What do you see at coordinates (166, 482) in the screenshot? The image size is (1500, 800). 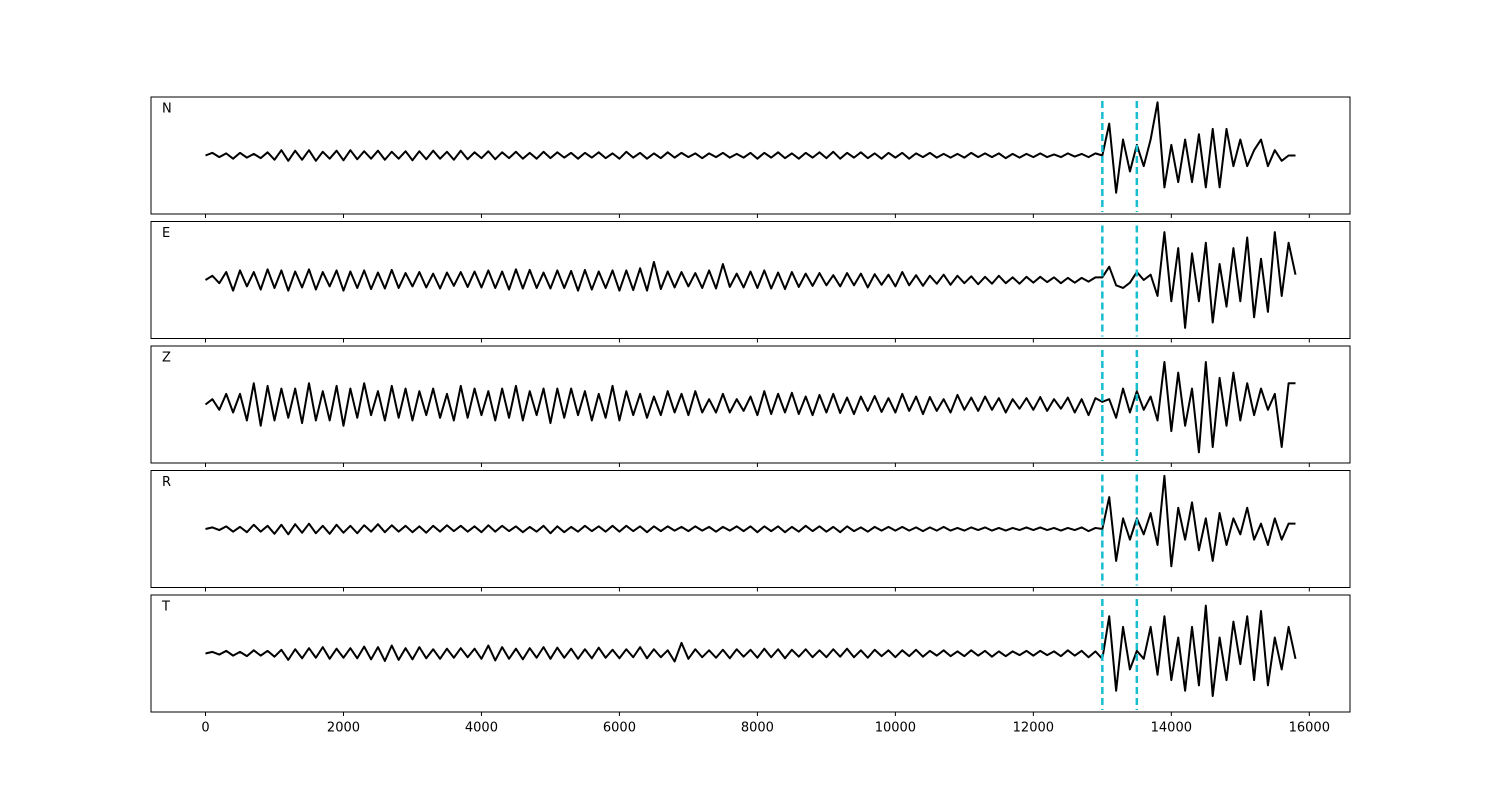 I see `panel-label: R` at bounding box center [166, 482].